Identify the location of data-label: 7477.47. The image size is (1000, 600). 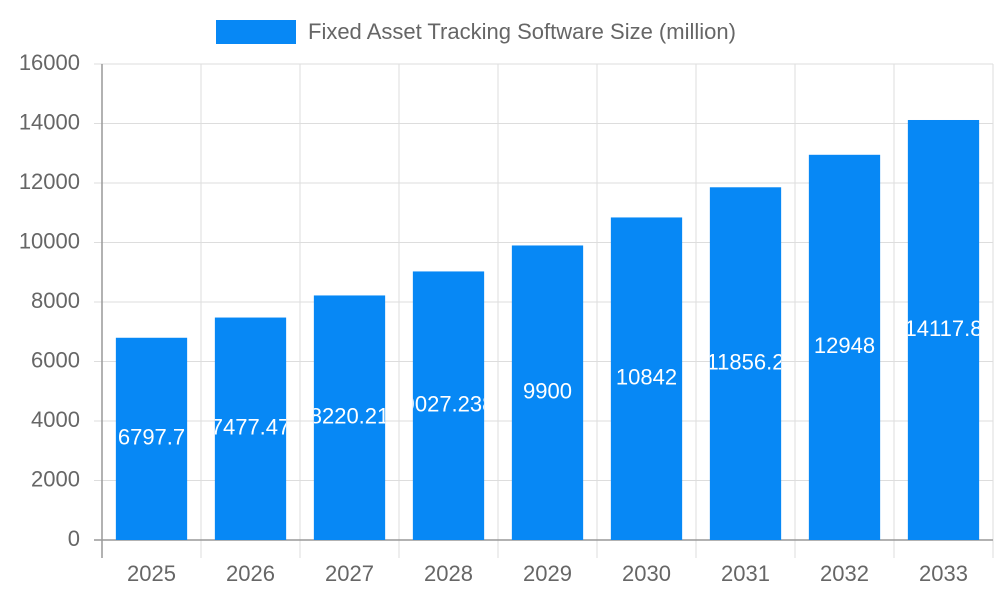
(251, 427).